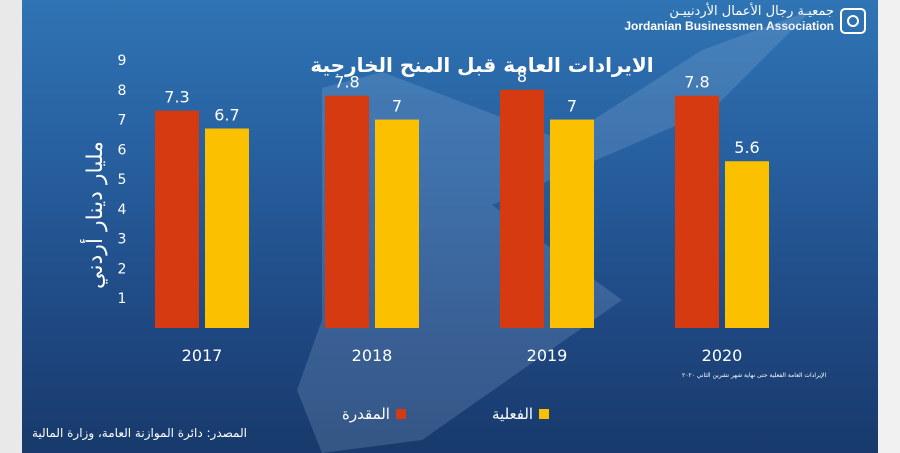 Image resolution: width=900 pixels, height=453 pixels. Describe the element at coordinates (729, 26) in the screenshot. I see `association-name-english: Jordanian Businessmen Association` at that location.